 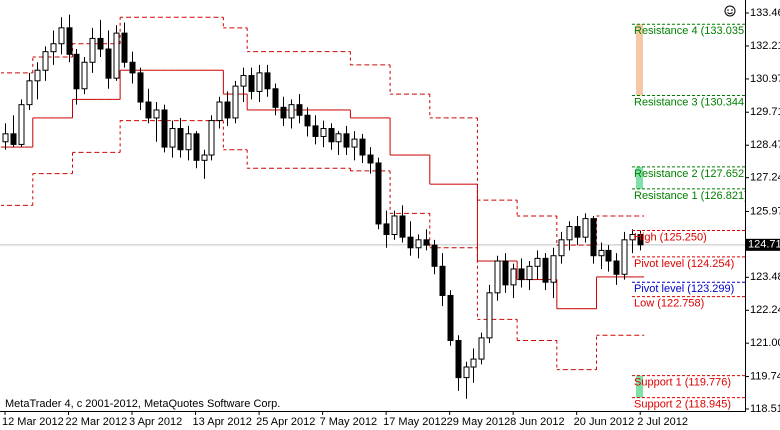 What do you see at coordinates (765, 277) in the screenshot?
I see `y-tick-label: 123.485` at bounding box center [765, 277].